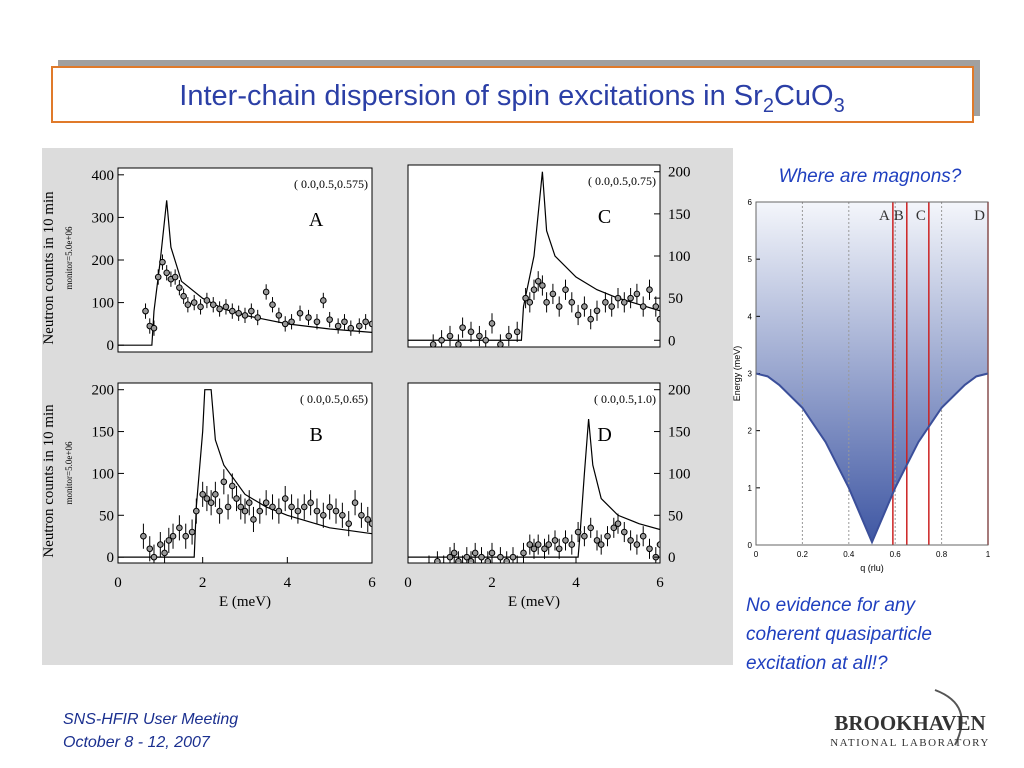  Describe the element at coordinates (899, 216) in the screenshot. I see `q-marker-label: B` at that location.